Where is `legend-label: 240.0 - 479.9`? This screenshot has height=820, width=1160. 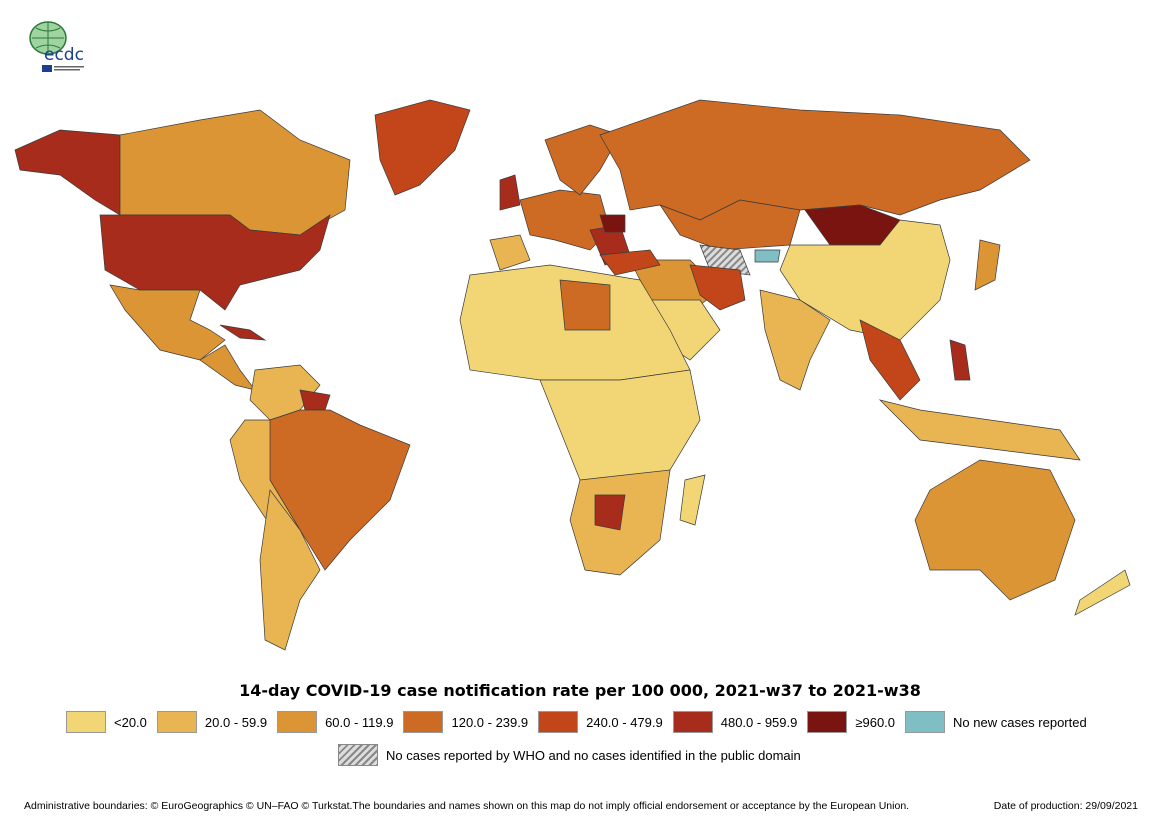
legend-label: 240.0 - 479.9 is located at coordinates (624, 722).